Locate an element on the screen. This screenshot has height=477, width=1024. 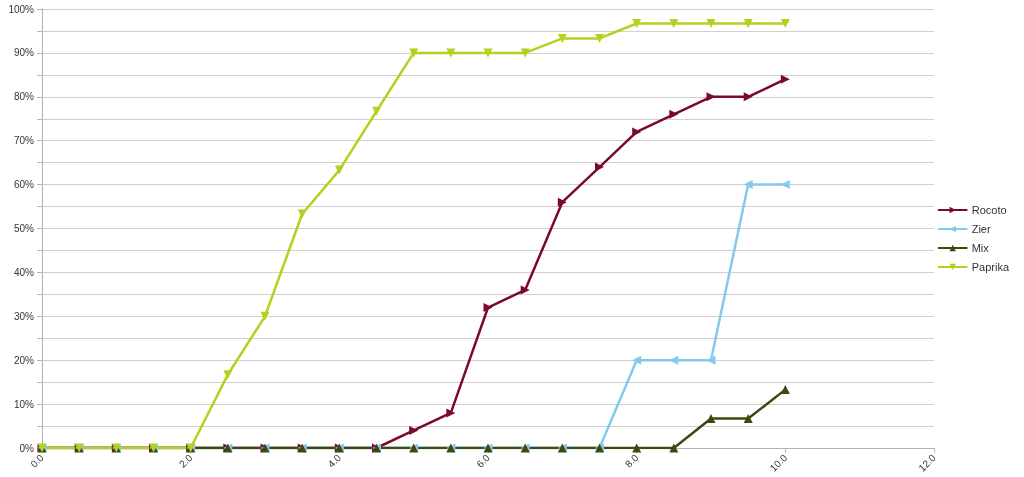
x-tick-label: 0.0 is located at coordinates (37, 460).